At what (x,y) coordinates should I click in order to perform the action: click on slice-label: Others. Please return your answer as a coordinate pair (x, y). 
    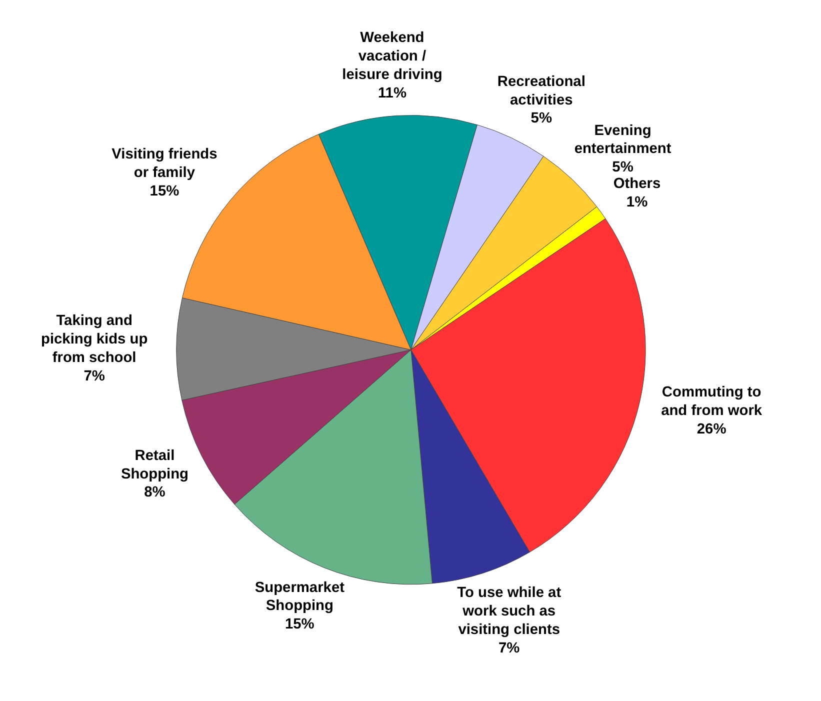
    Looking at the image, I should click on (637, 184).